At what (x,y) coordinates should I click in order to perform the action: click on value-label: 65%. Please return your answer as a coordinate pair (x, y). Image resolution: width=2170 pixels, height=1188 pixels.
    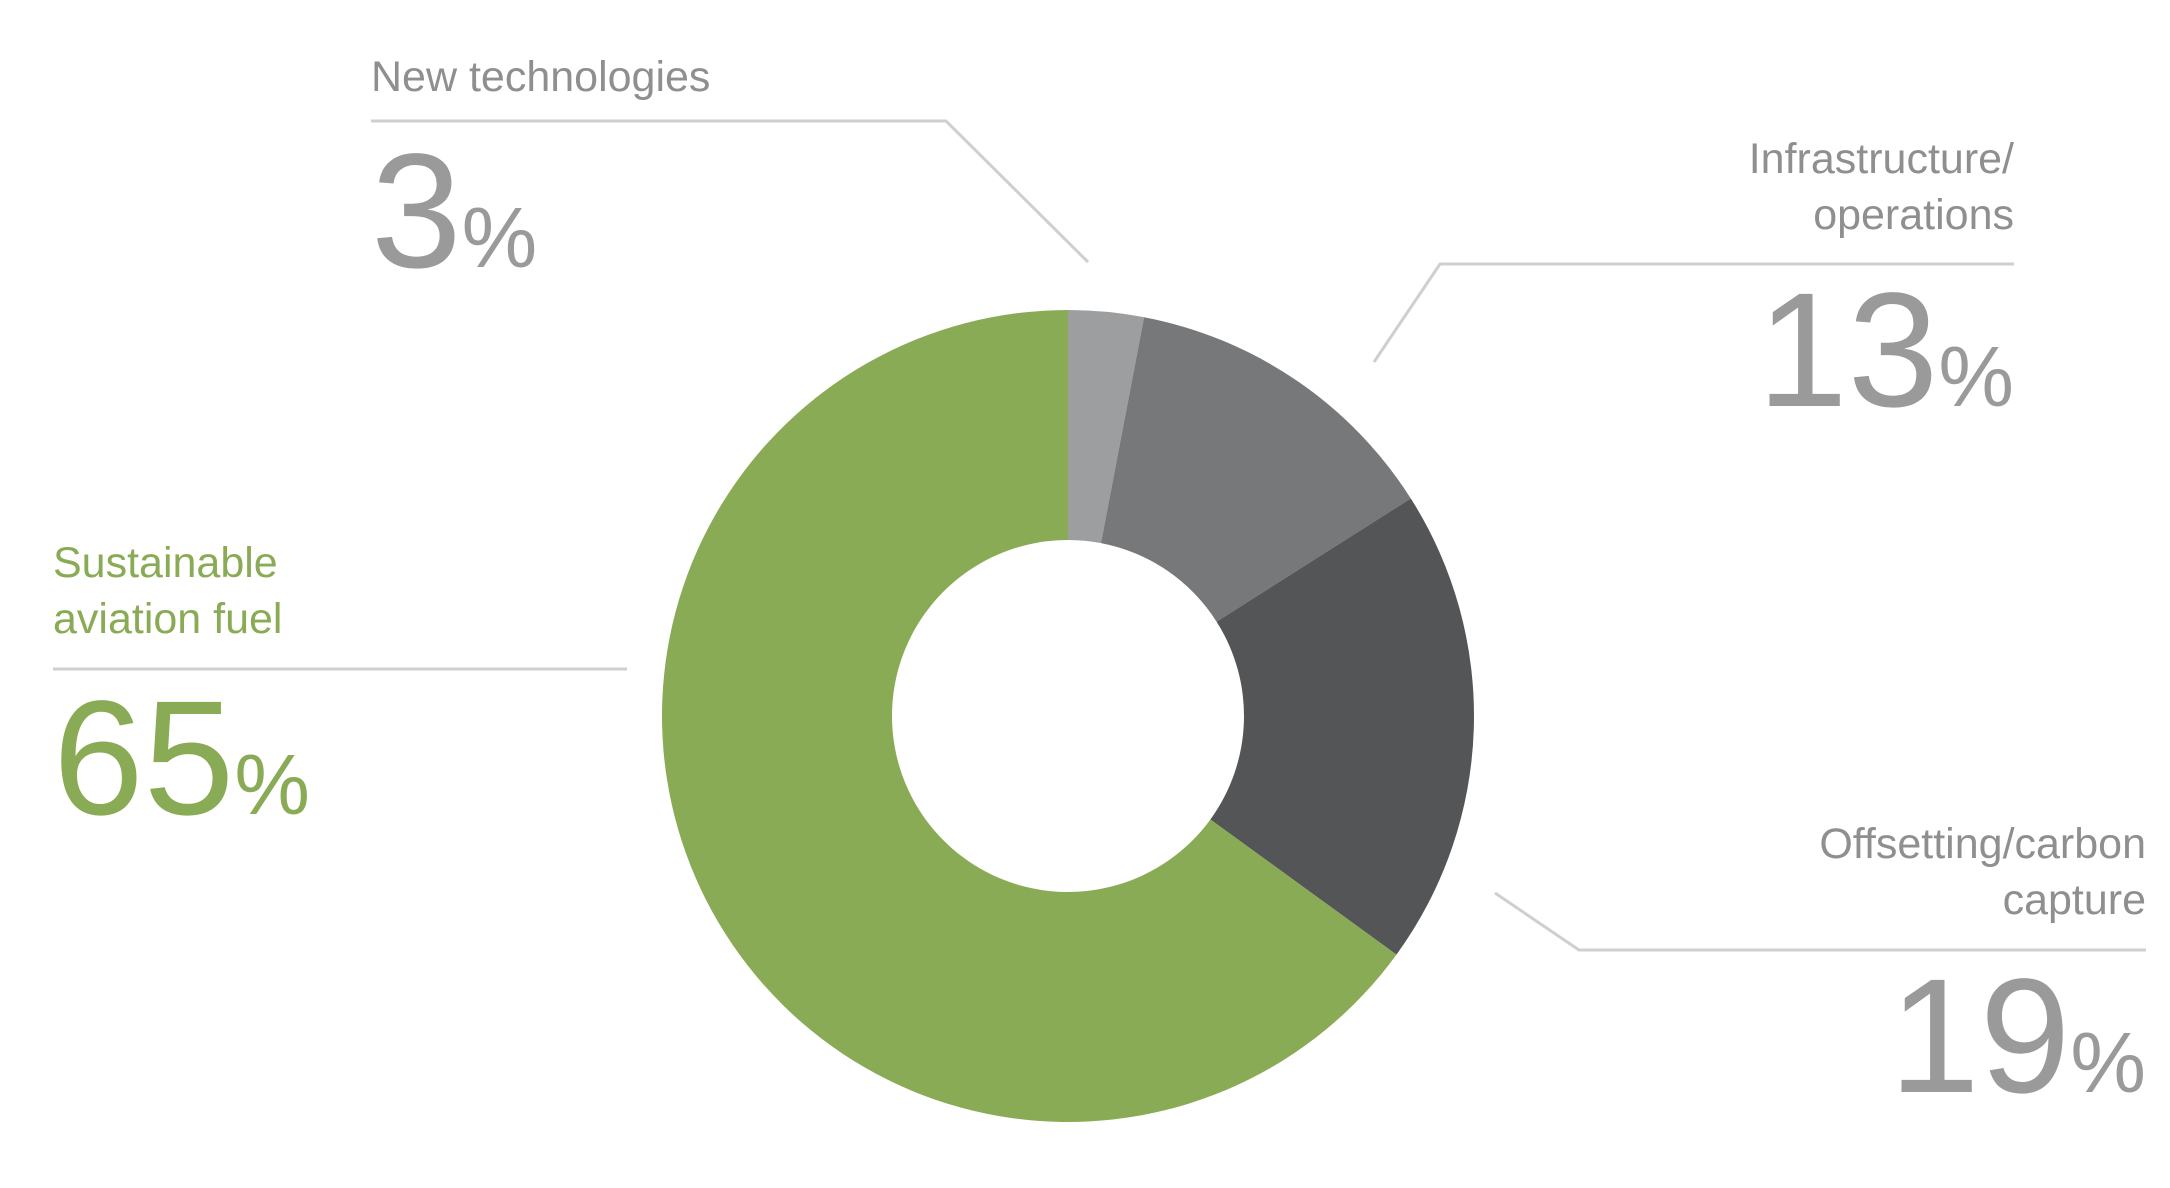
    Looking at the image, I should click on (181, 757).